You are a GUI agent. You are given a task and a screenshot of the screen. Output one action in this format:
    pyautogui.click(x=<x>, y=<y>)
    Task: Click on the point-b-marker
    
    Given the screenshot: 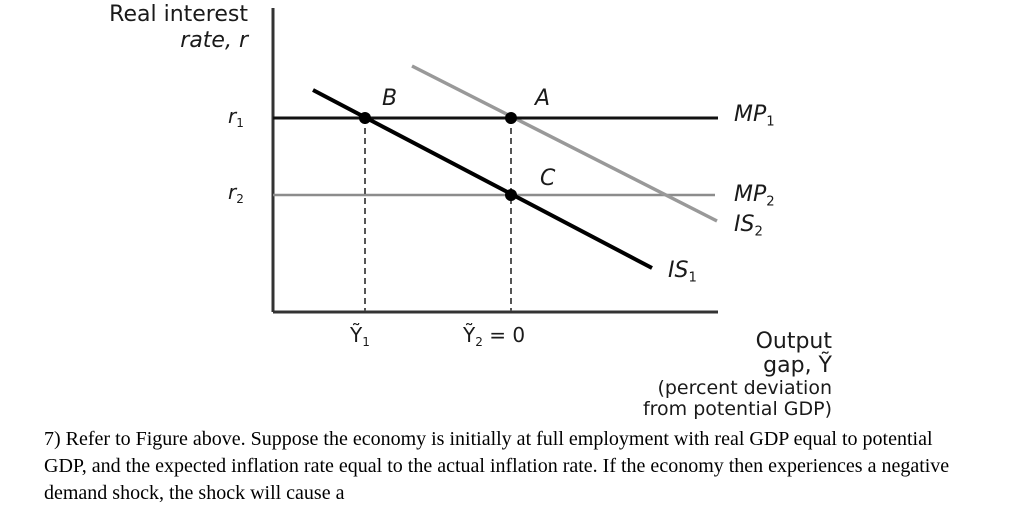 What is the action you would take?
    pyautogui.click(x=365, y=118)
    